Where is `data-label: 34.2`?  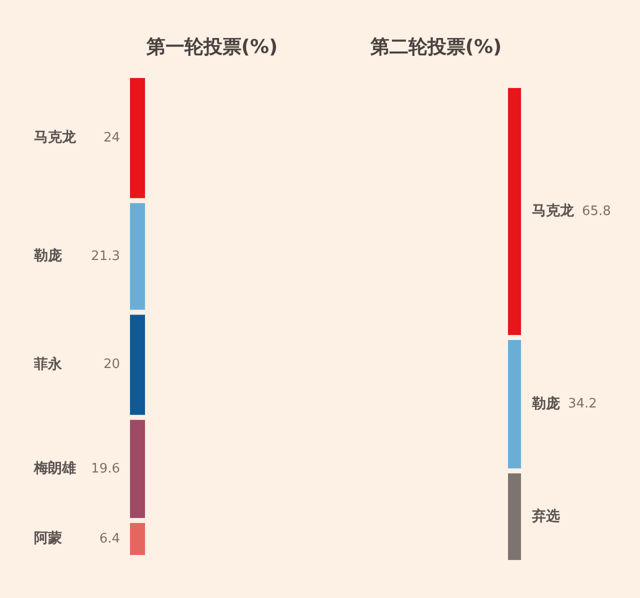
data-label: 34.2 is located at coordinates (582, 404).